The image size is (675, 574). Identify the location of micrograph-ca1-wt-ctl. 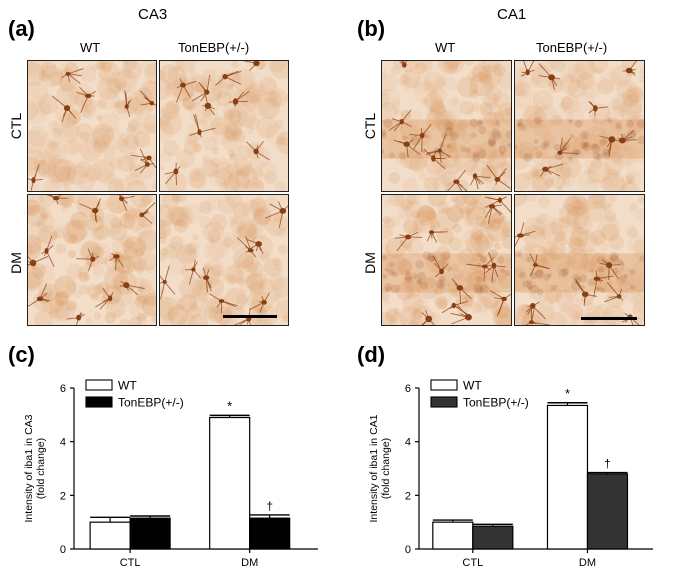
(446, 126).